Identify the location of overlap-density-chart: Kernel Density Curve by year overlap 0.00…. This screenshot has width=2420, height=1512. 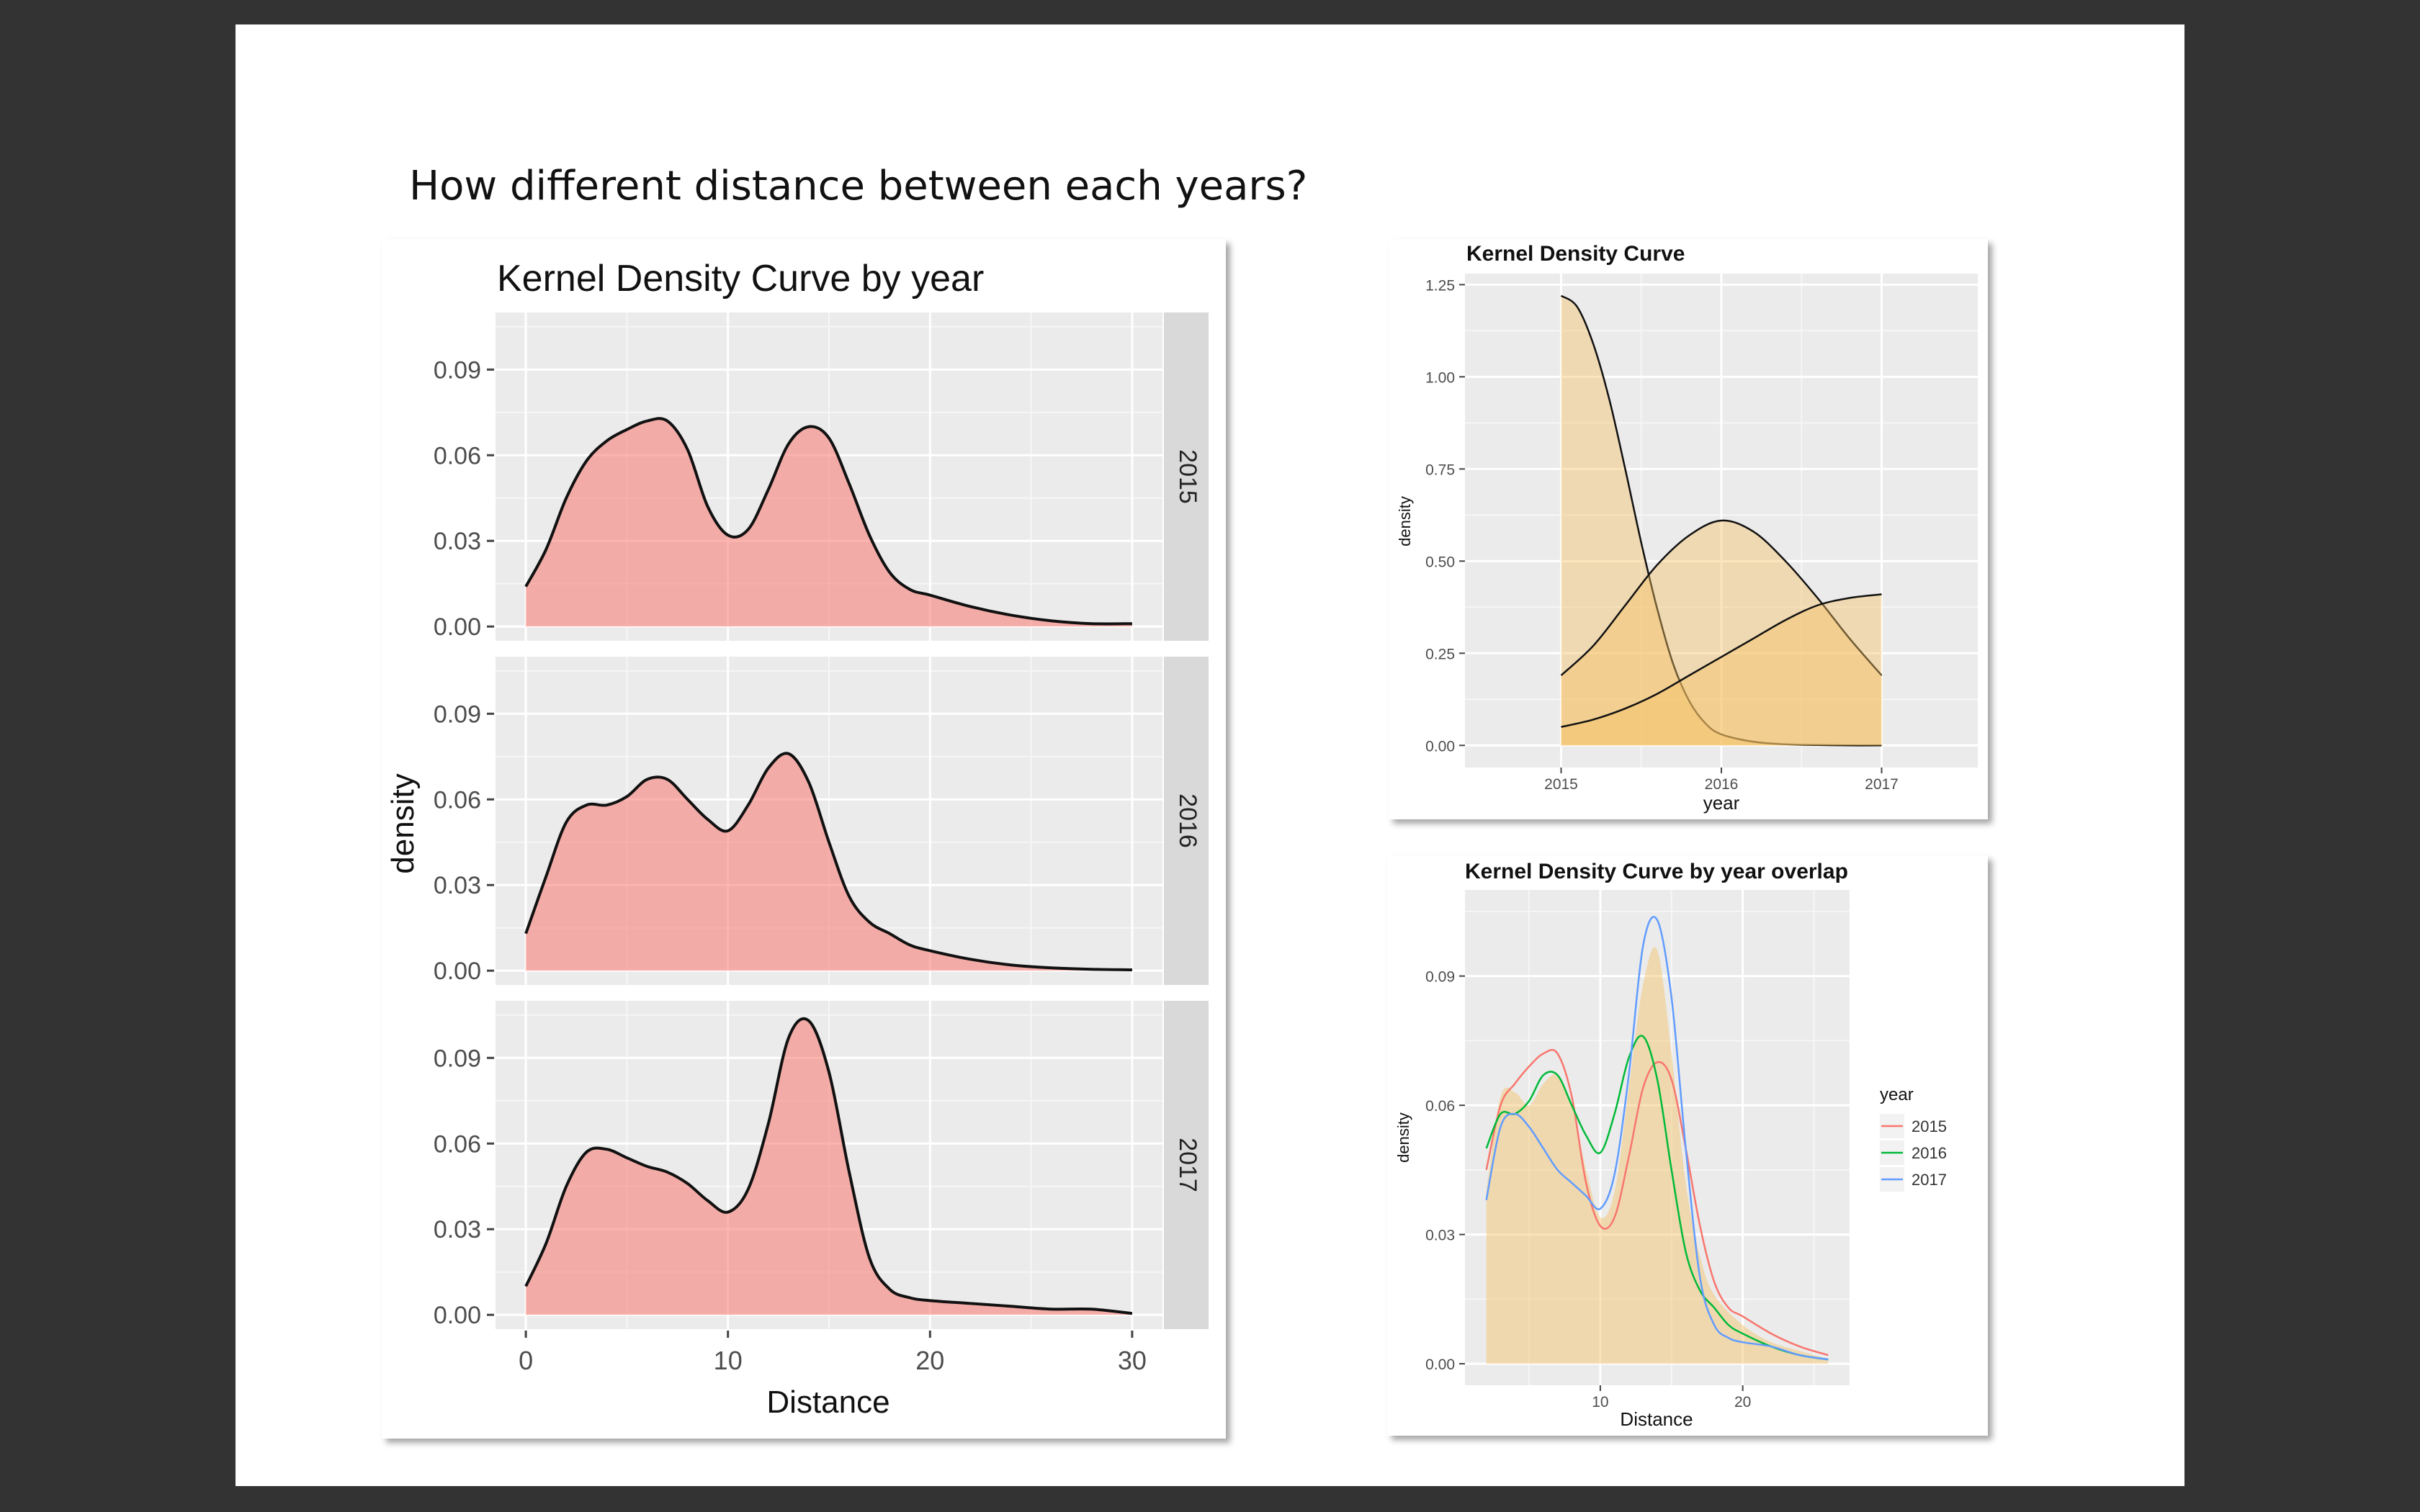
(1687, 1145).